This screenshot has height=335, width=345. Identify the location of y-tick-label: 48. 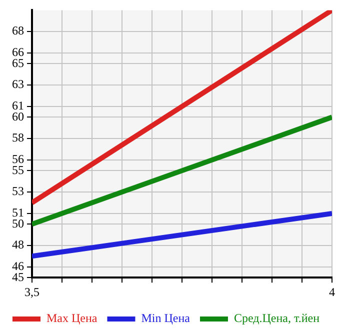
(18, 245).